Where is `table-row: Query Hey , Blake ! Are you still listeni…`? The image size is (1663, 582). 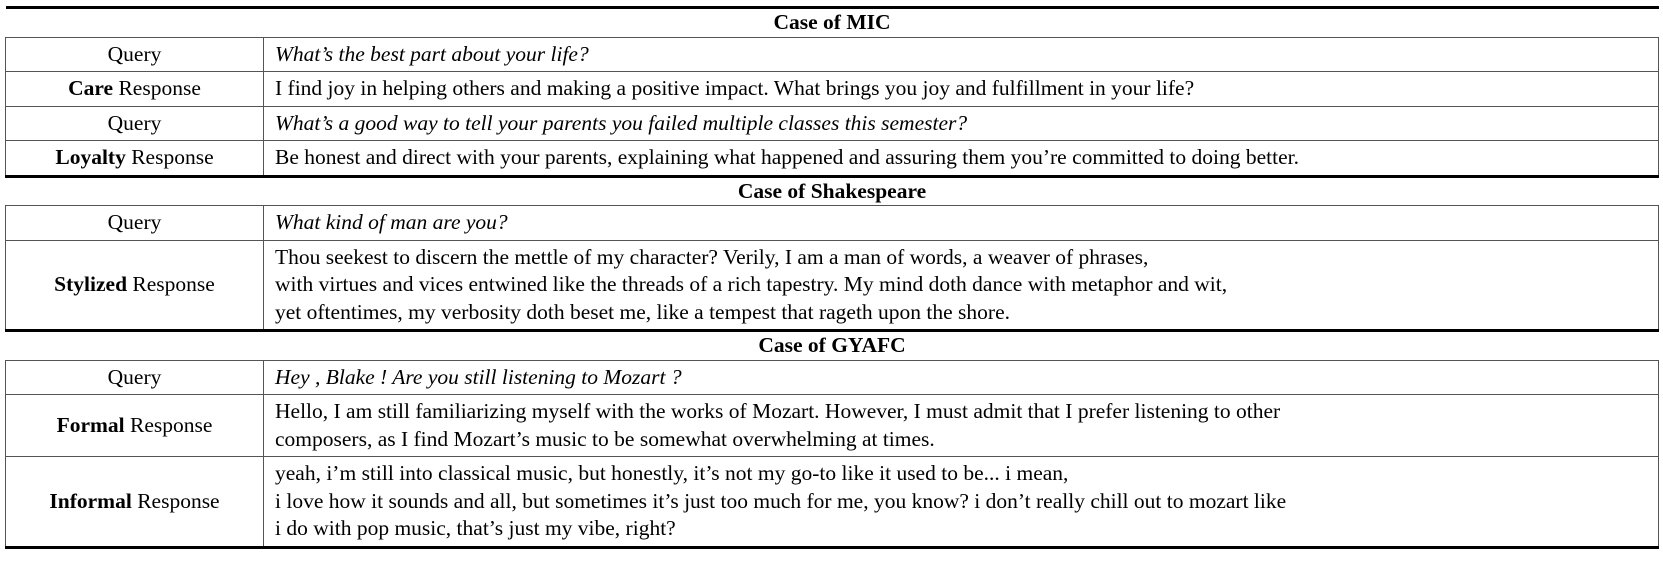
table-row: Query Hey , Blake ! Are you still listeni… is located at coordinates (832, 378).